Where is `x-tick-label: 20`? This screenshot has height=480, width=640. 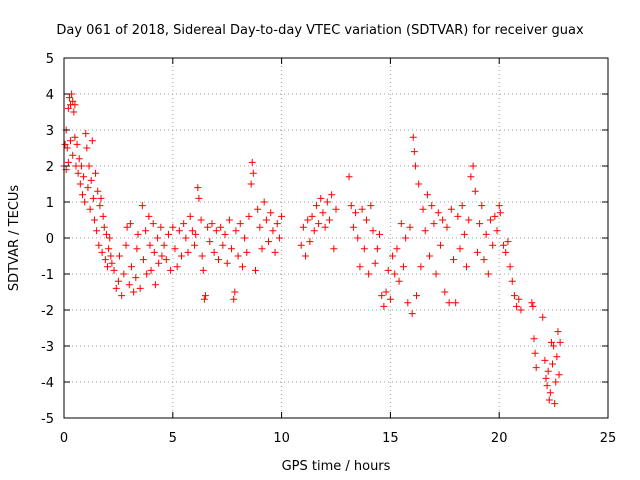 x-tick-label: 20 is located at coordinates (499, 438).